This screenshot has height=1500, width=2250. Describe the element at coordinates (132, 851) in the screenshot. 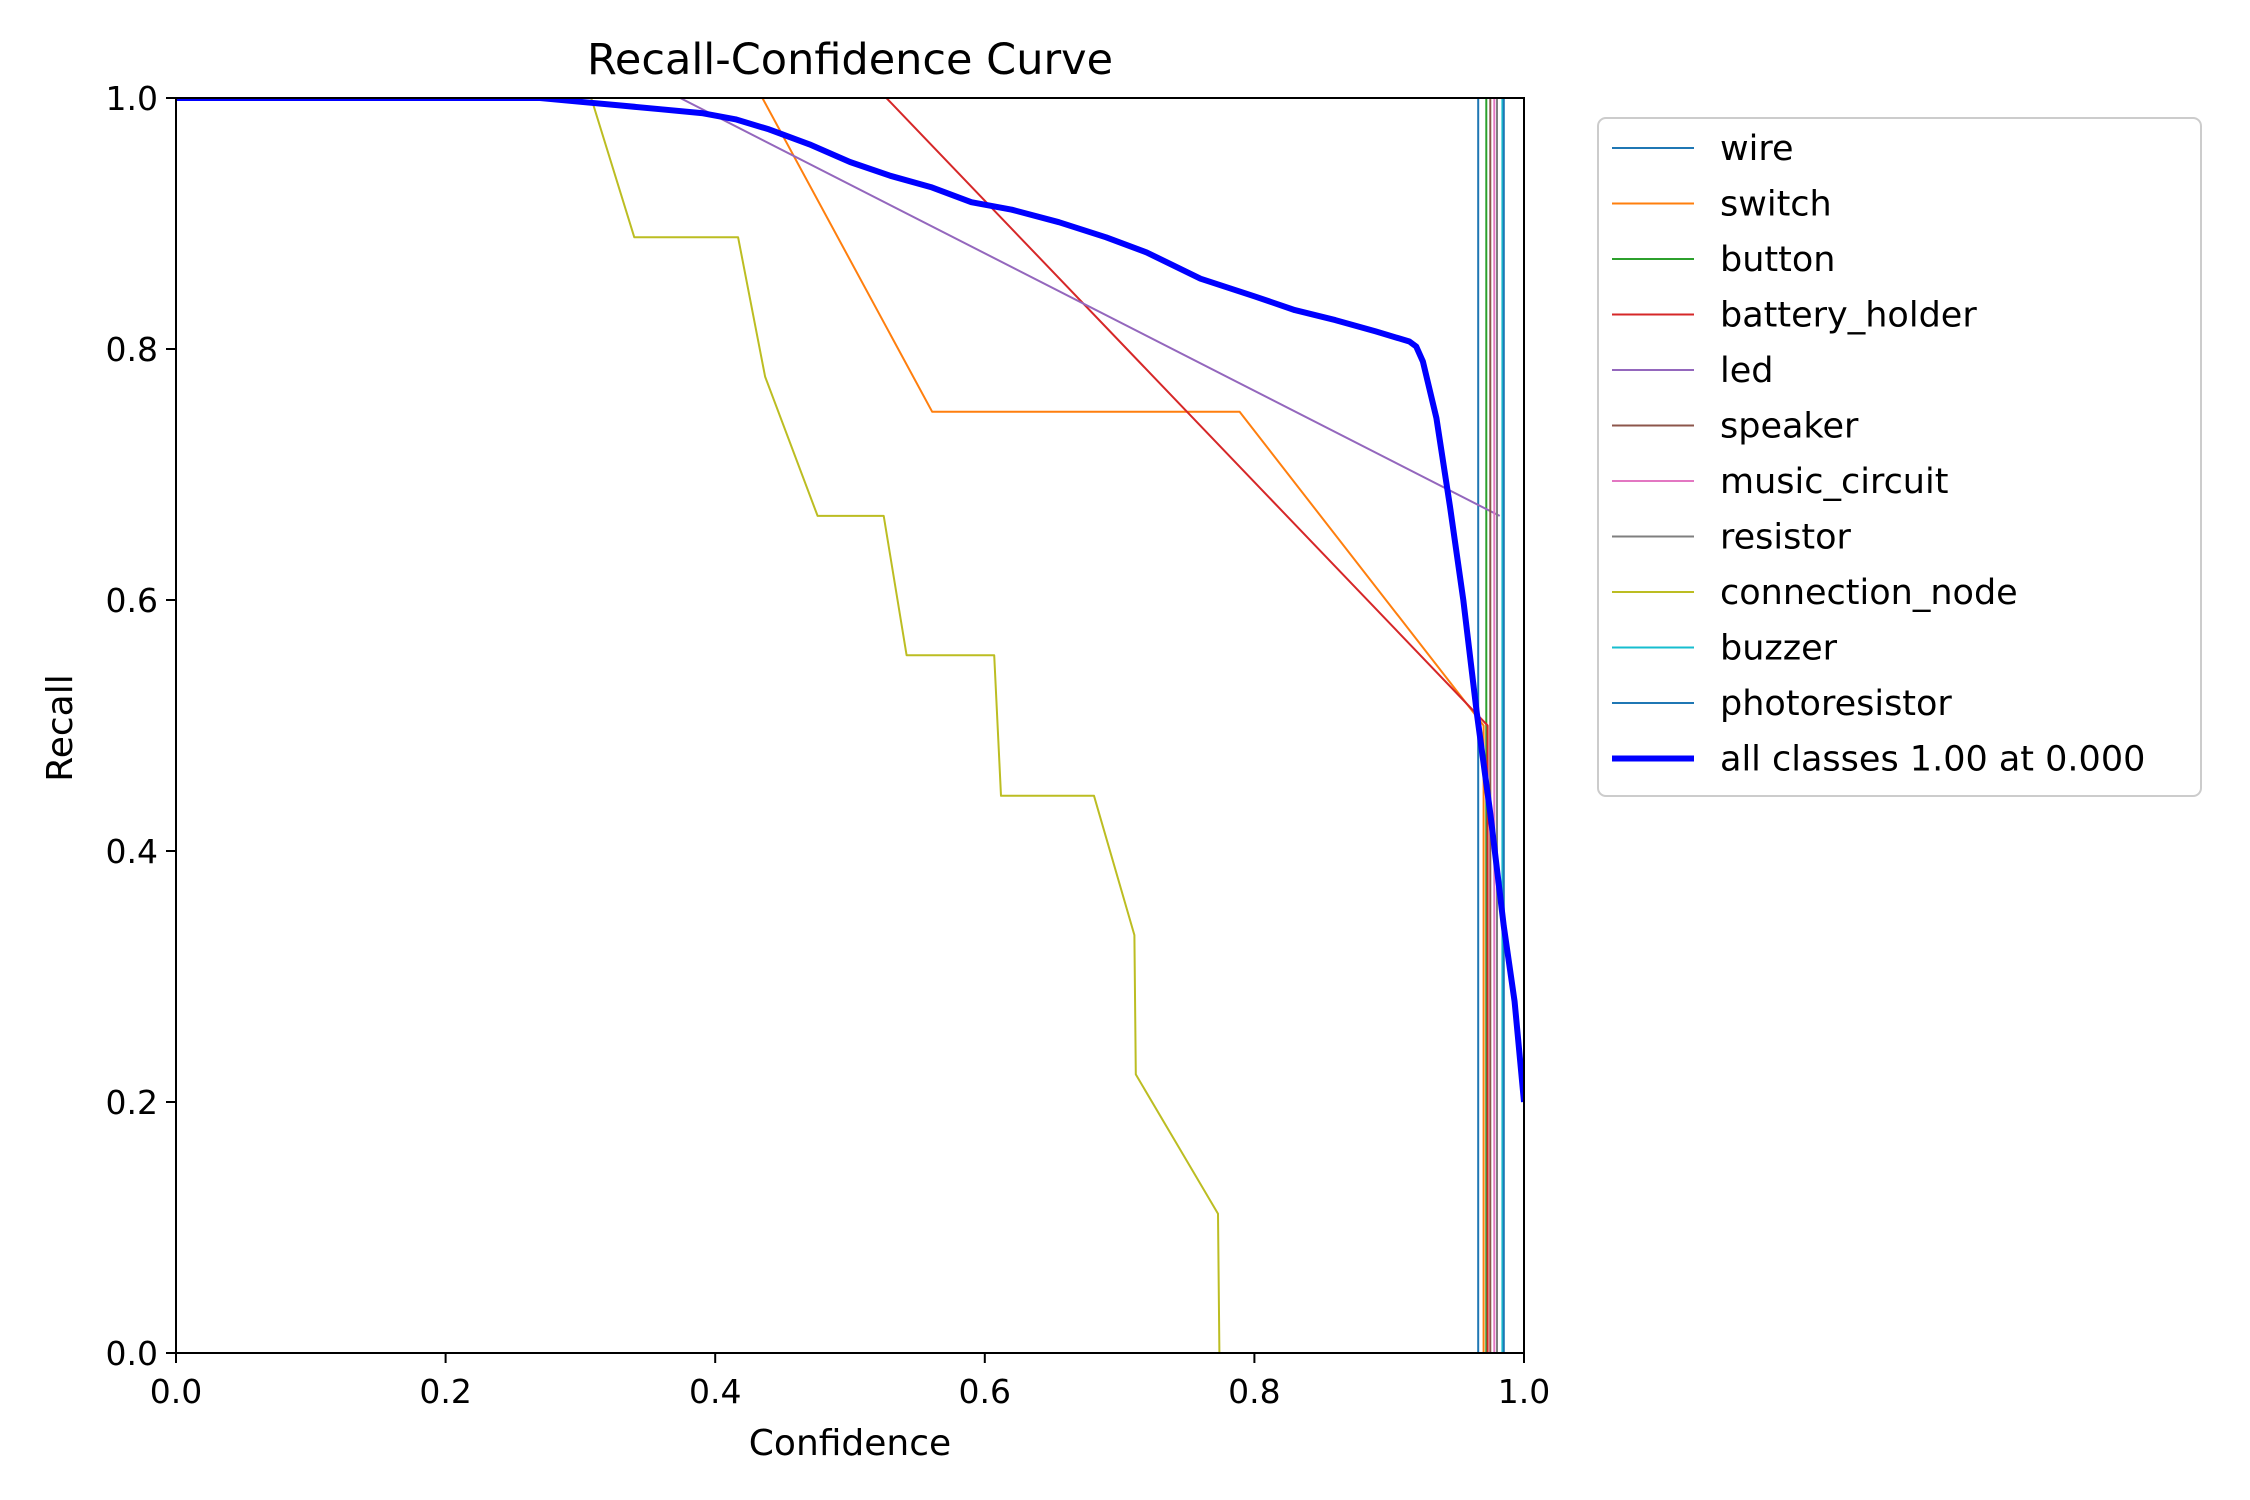

I see `y-tick-label: 0.4` at that location.